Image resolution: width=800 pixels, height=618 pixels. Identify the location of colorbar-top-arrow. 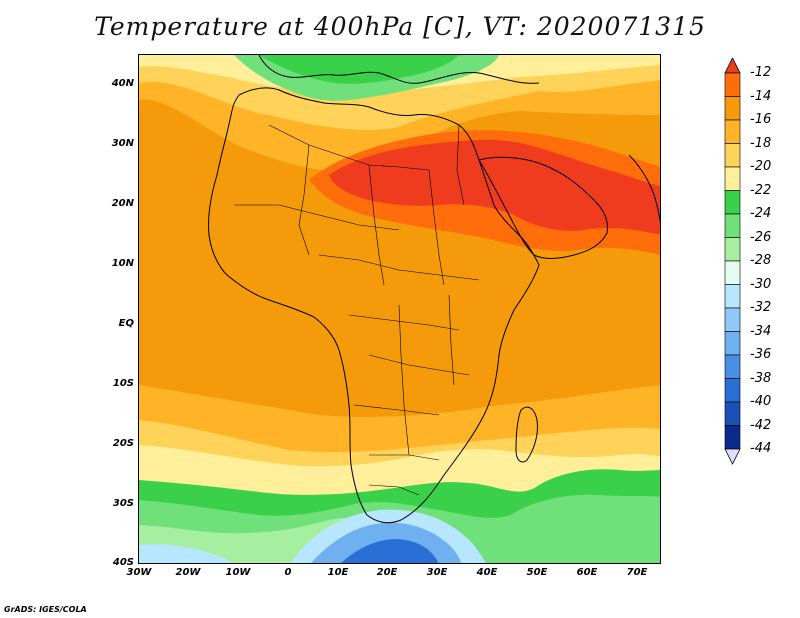
(732, 66).